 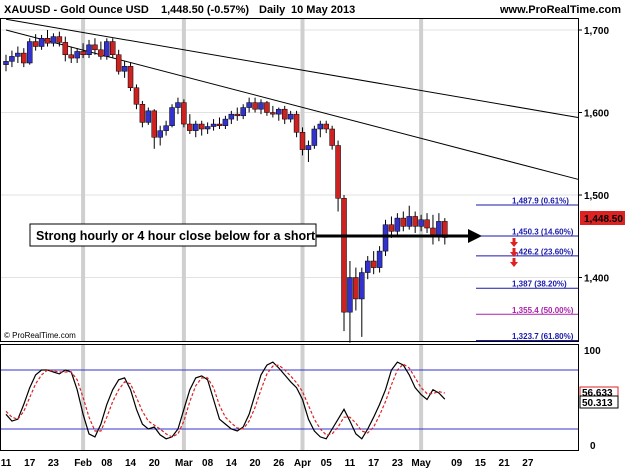 I want to click on date-tick-label: 20, so click(x=255, y=463).